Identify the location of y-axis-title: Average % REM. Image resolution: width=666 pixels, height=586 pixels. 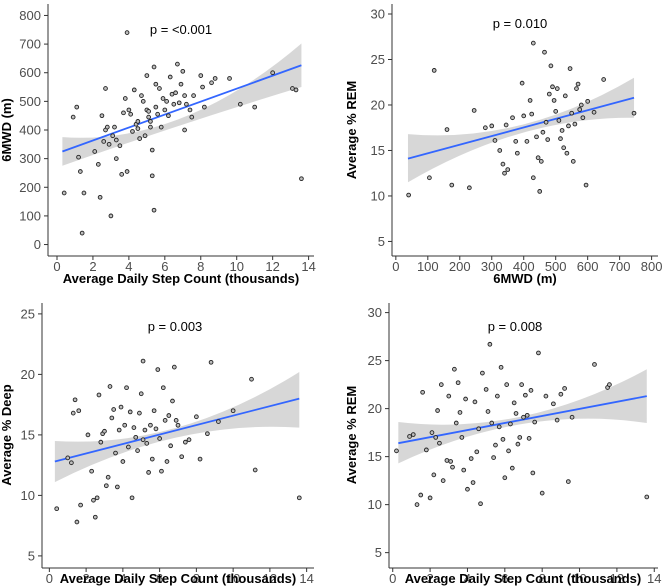
(351, 435).